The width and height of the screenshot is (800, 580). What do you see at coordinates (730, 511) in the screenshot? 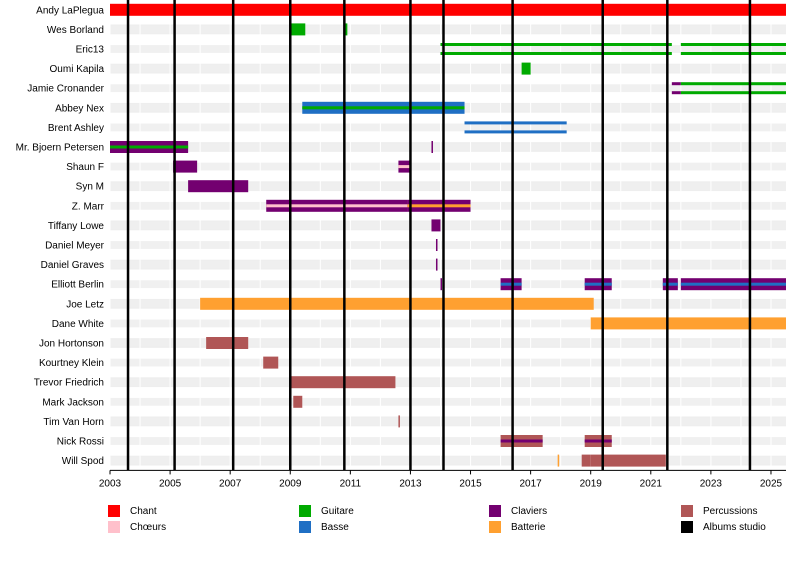
I see `legend-label-perc: Percussions` at bounding box center [730, 511].